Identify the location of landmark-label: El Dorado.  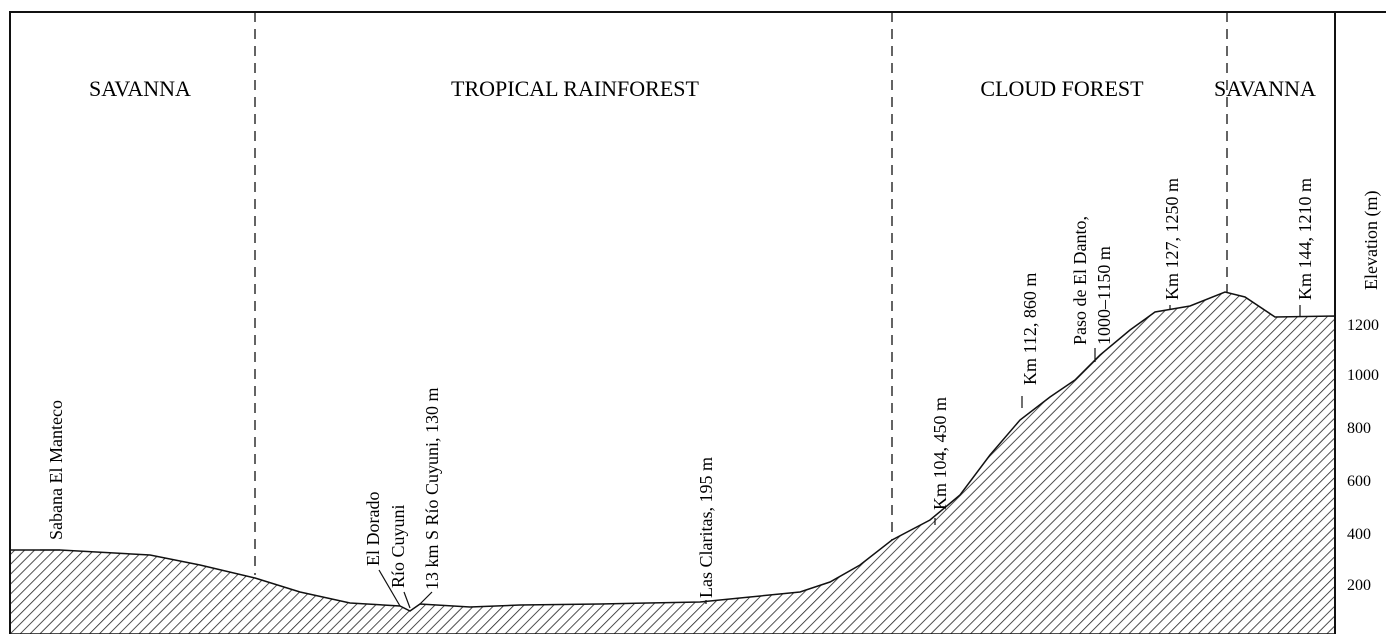
(373, 529).